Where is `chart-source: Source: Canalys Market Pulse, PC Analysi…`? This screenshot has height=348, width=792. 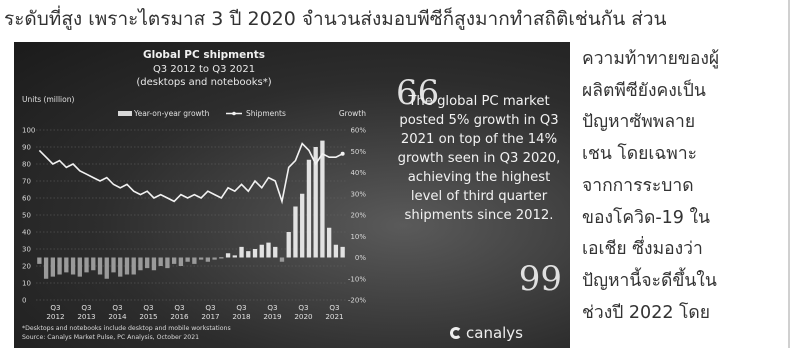
chart-source: Source: Canalys Market Pulse, PC Analysi… is located at coordinates (110, 337).